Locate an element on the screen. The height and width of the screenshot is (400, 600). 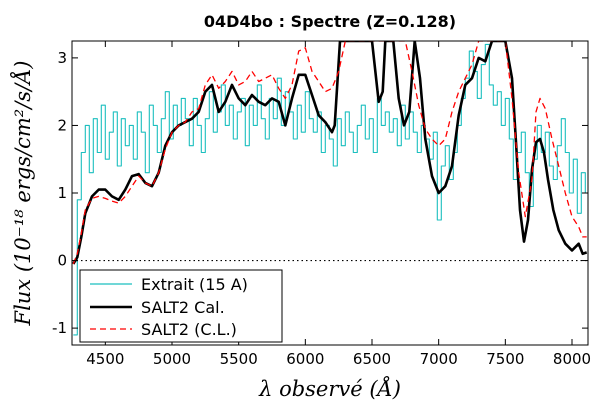
y-tick-label-0: -1 is located at coordinates (59, 328).